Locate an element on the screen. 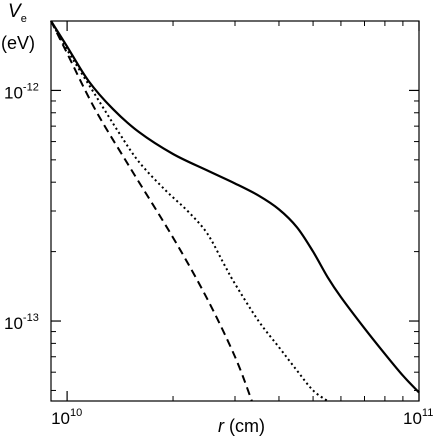 The image size is (436, 440). x-axis-unit: (cm) is located at coordinates (247, 426).